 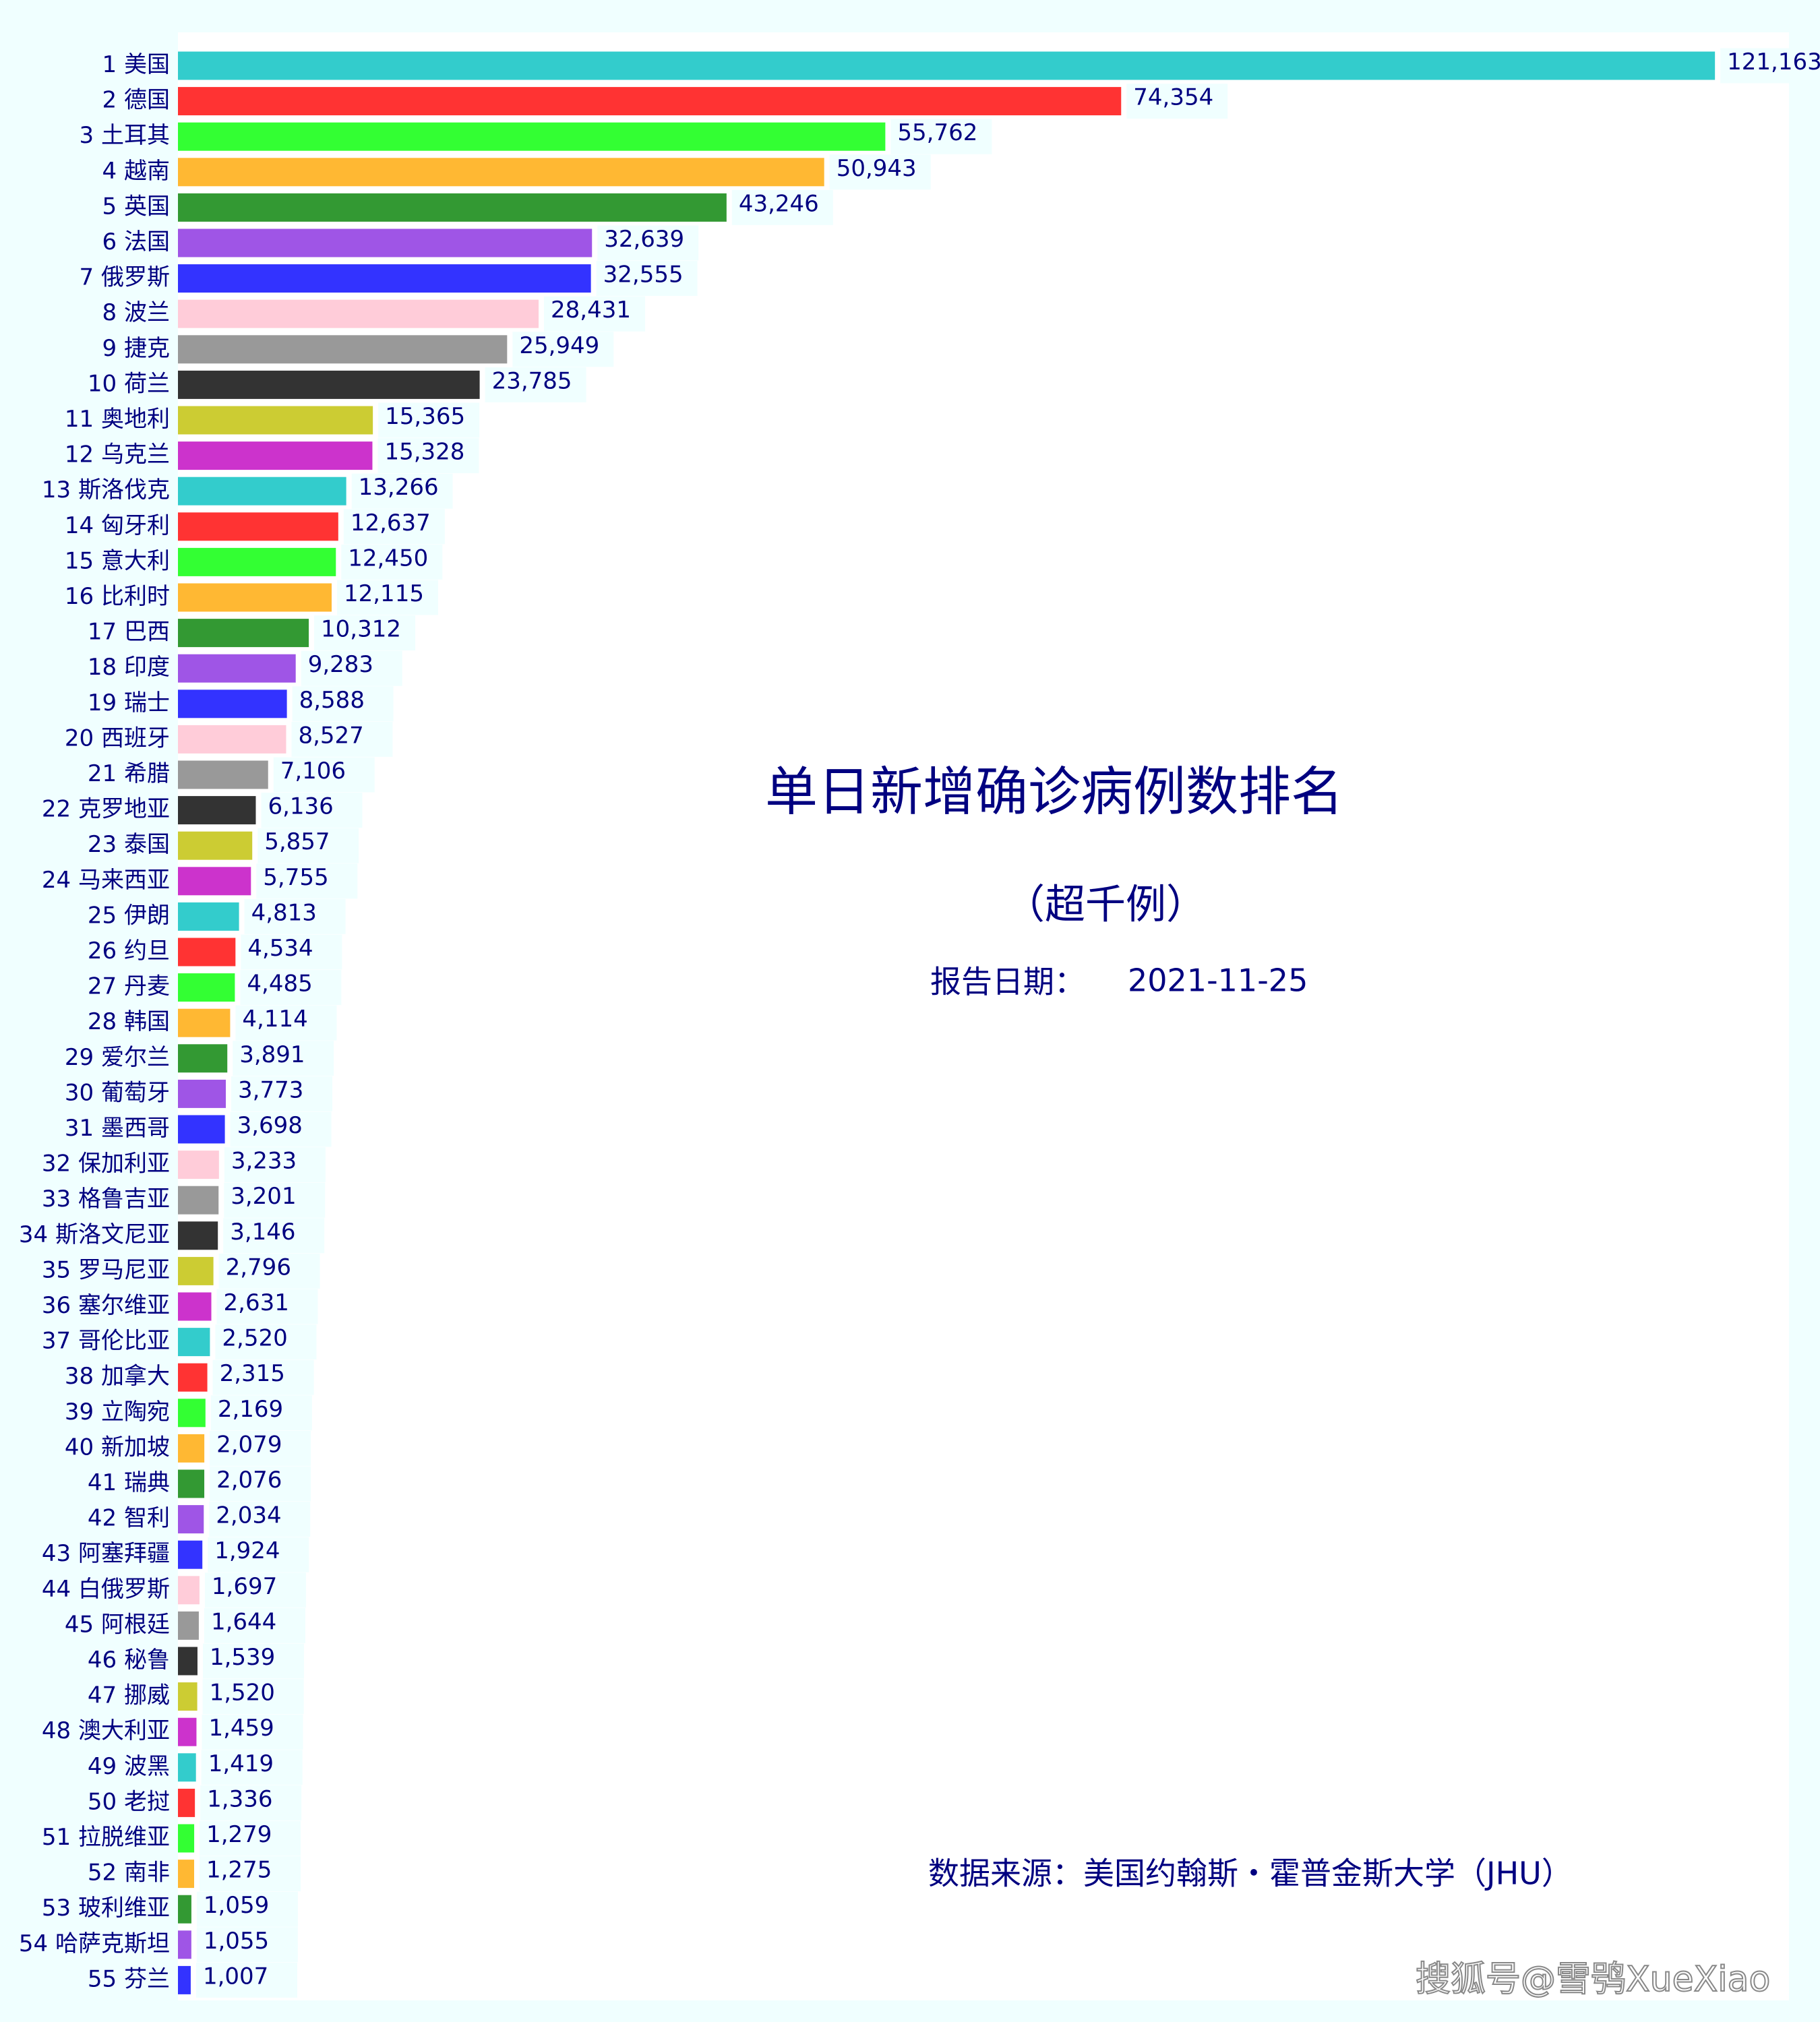 What do you see at coordinates (106, 880) in the screenshot?
I see `y-tick-label: 24 马来西亚` at bounding box center [106, 880].